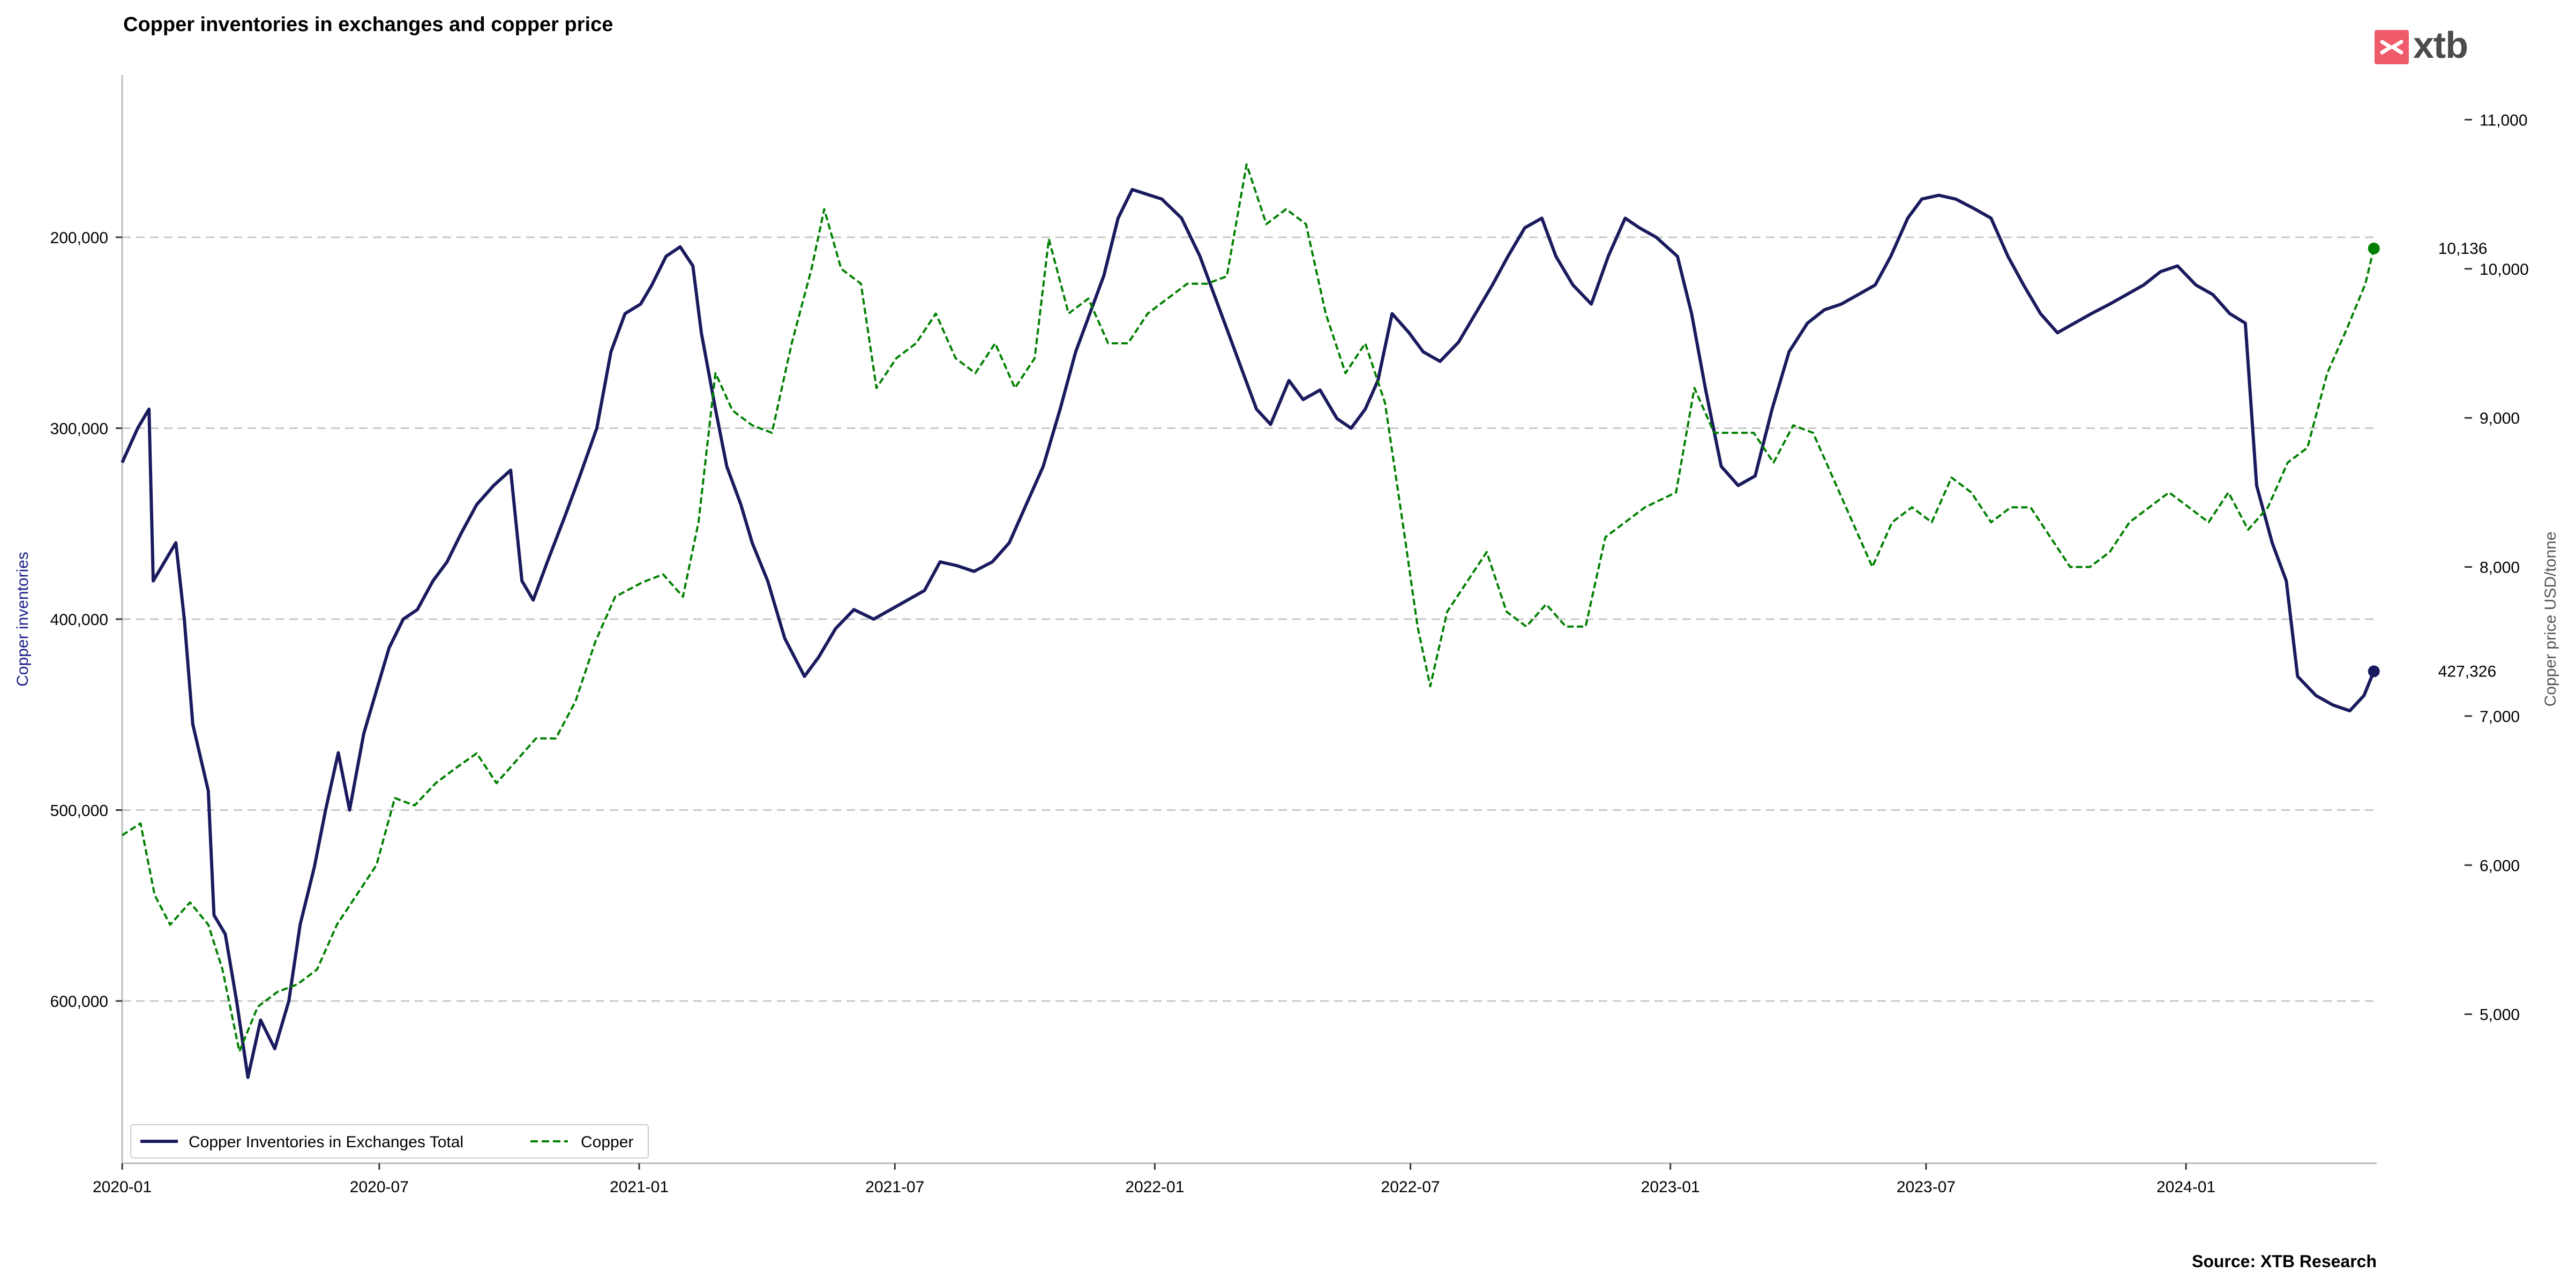 This screenshot has width=2576, height=1287. I want to click on left-tick-label: 400,000, so click(79, 620).